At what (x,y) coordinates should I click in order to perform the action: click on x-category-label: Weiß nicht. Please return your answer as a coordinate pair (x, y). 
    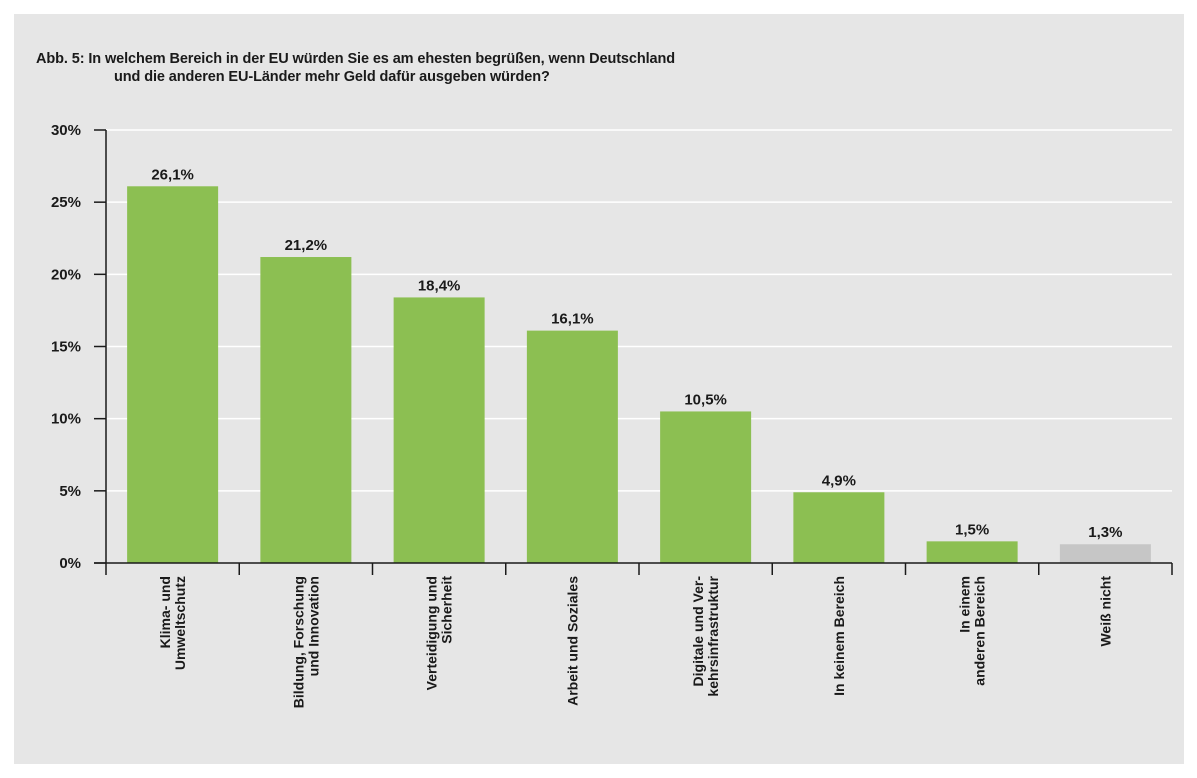
    Looking at the image, I should click on (1105, 611).